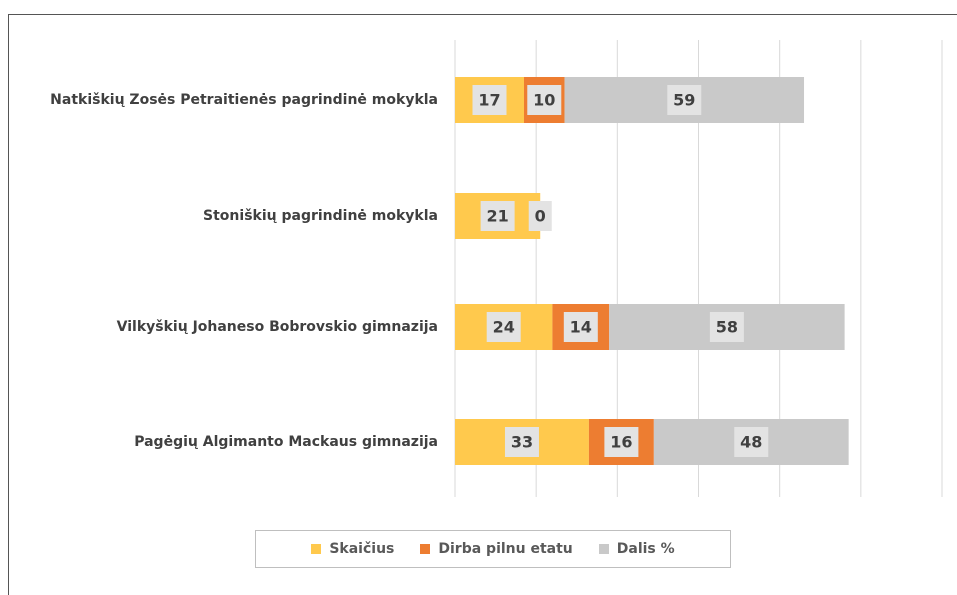  I want to click on data-label: 58, so click(727, 327).